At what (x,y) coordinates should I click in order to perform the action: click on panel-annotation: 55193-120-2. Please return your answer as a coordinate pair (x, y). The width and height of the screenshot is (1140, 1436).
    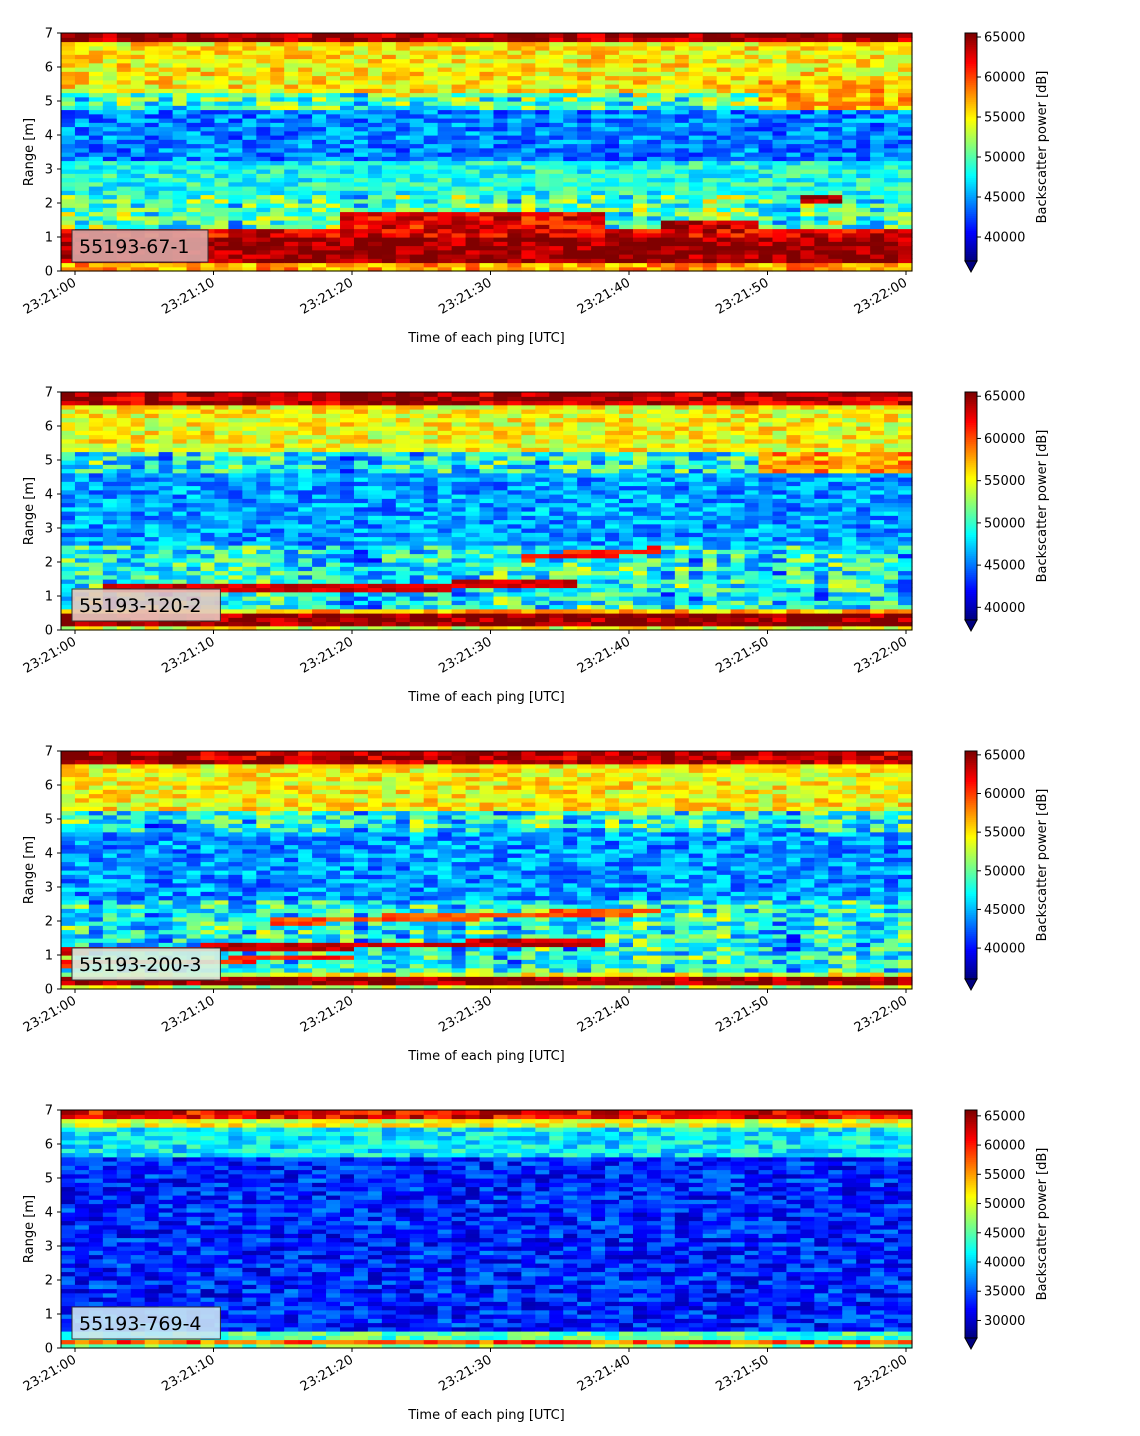
    Looking at the image, I should click on (146, 605).